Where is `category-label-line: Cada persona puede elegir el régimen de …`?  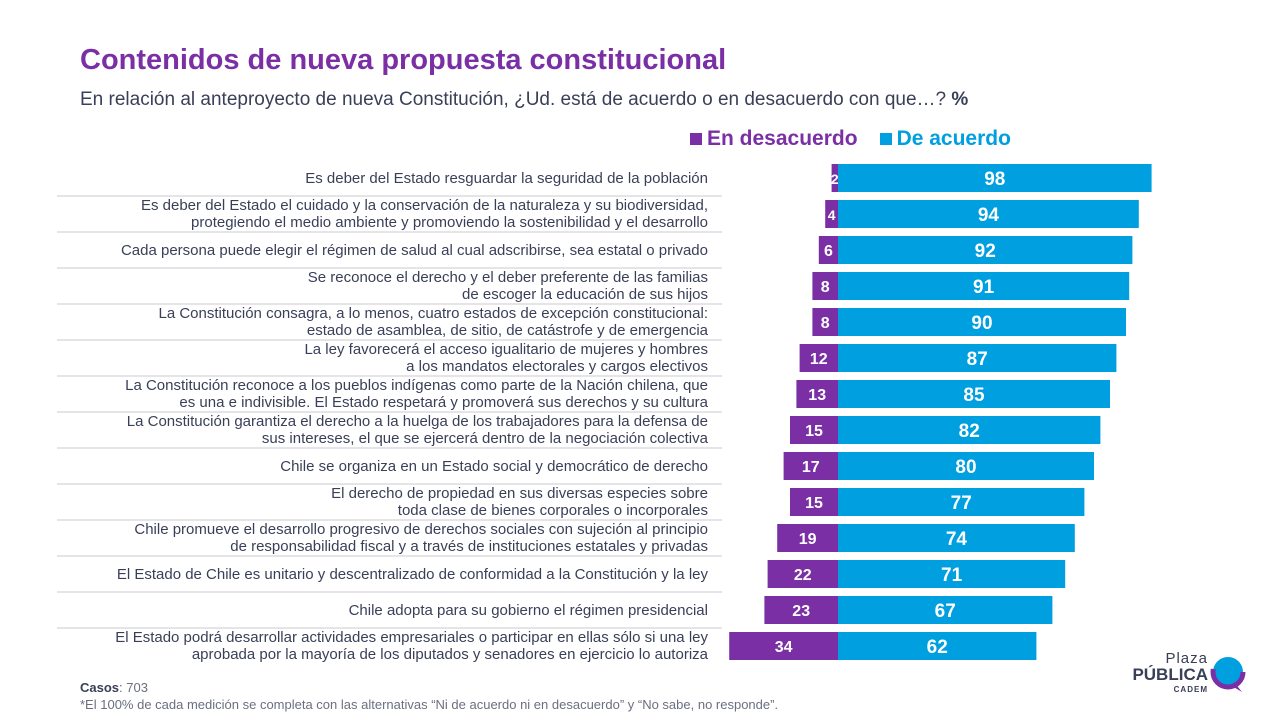 category-label-line: Cada persona puede elegir el régimen de … is located at coordinates (414, 250).